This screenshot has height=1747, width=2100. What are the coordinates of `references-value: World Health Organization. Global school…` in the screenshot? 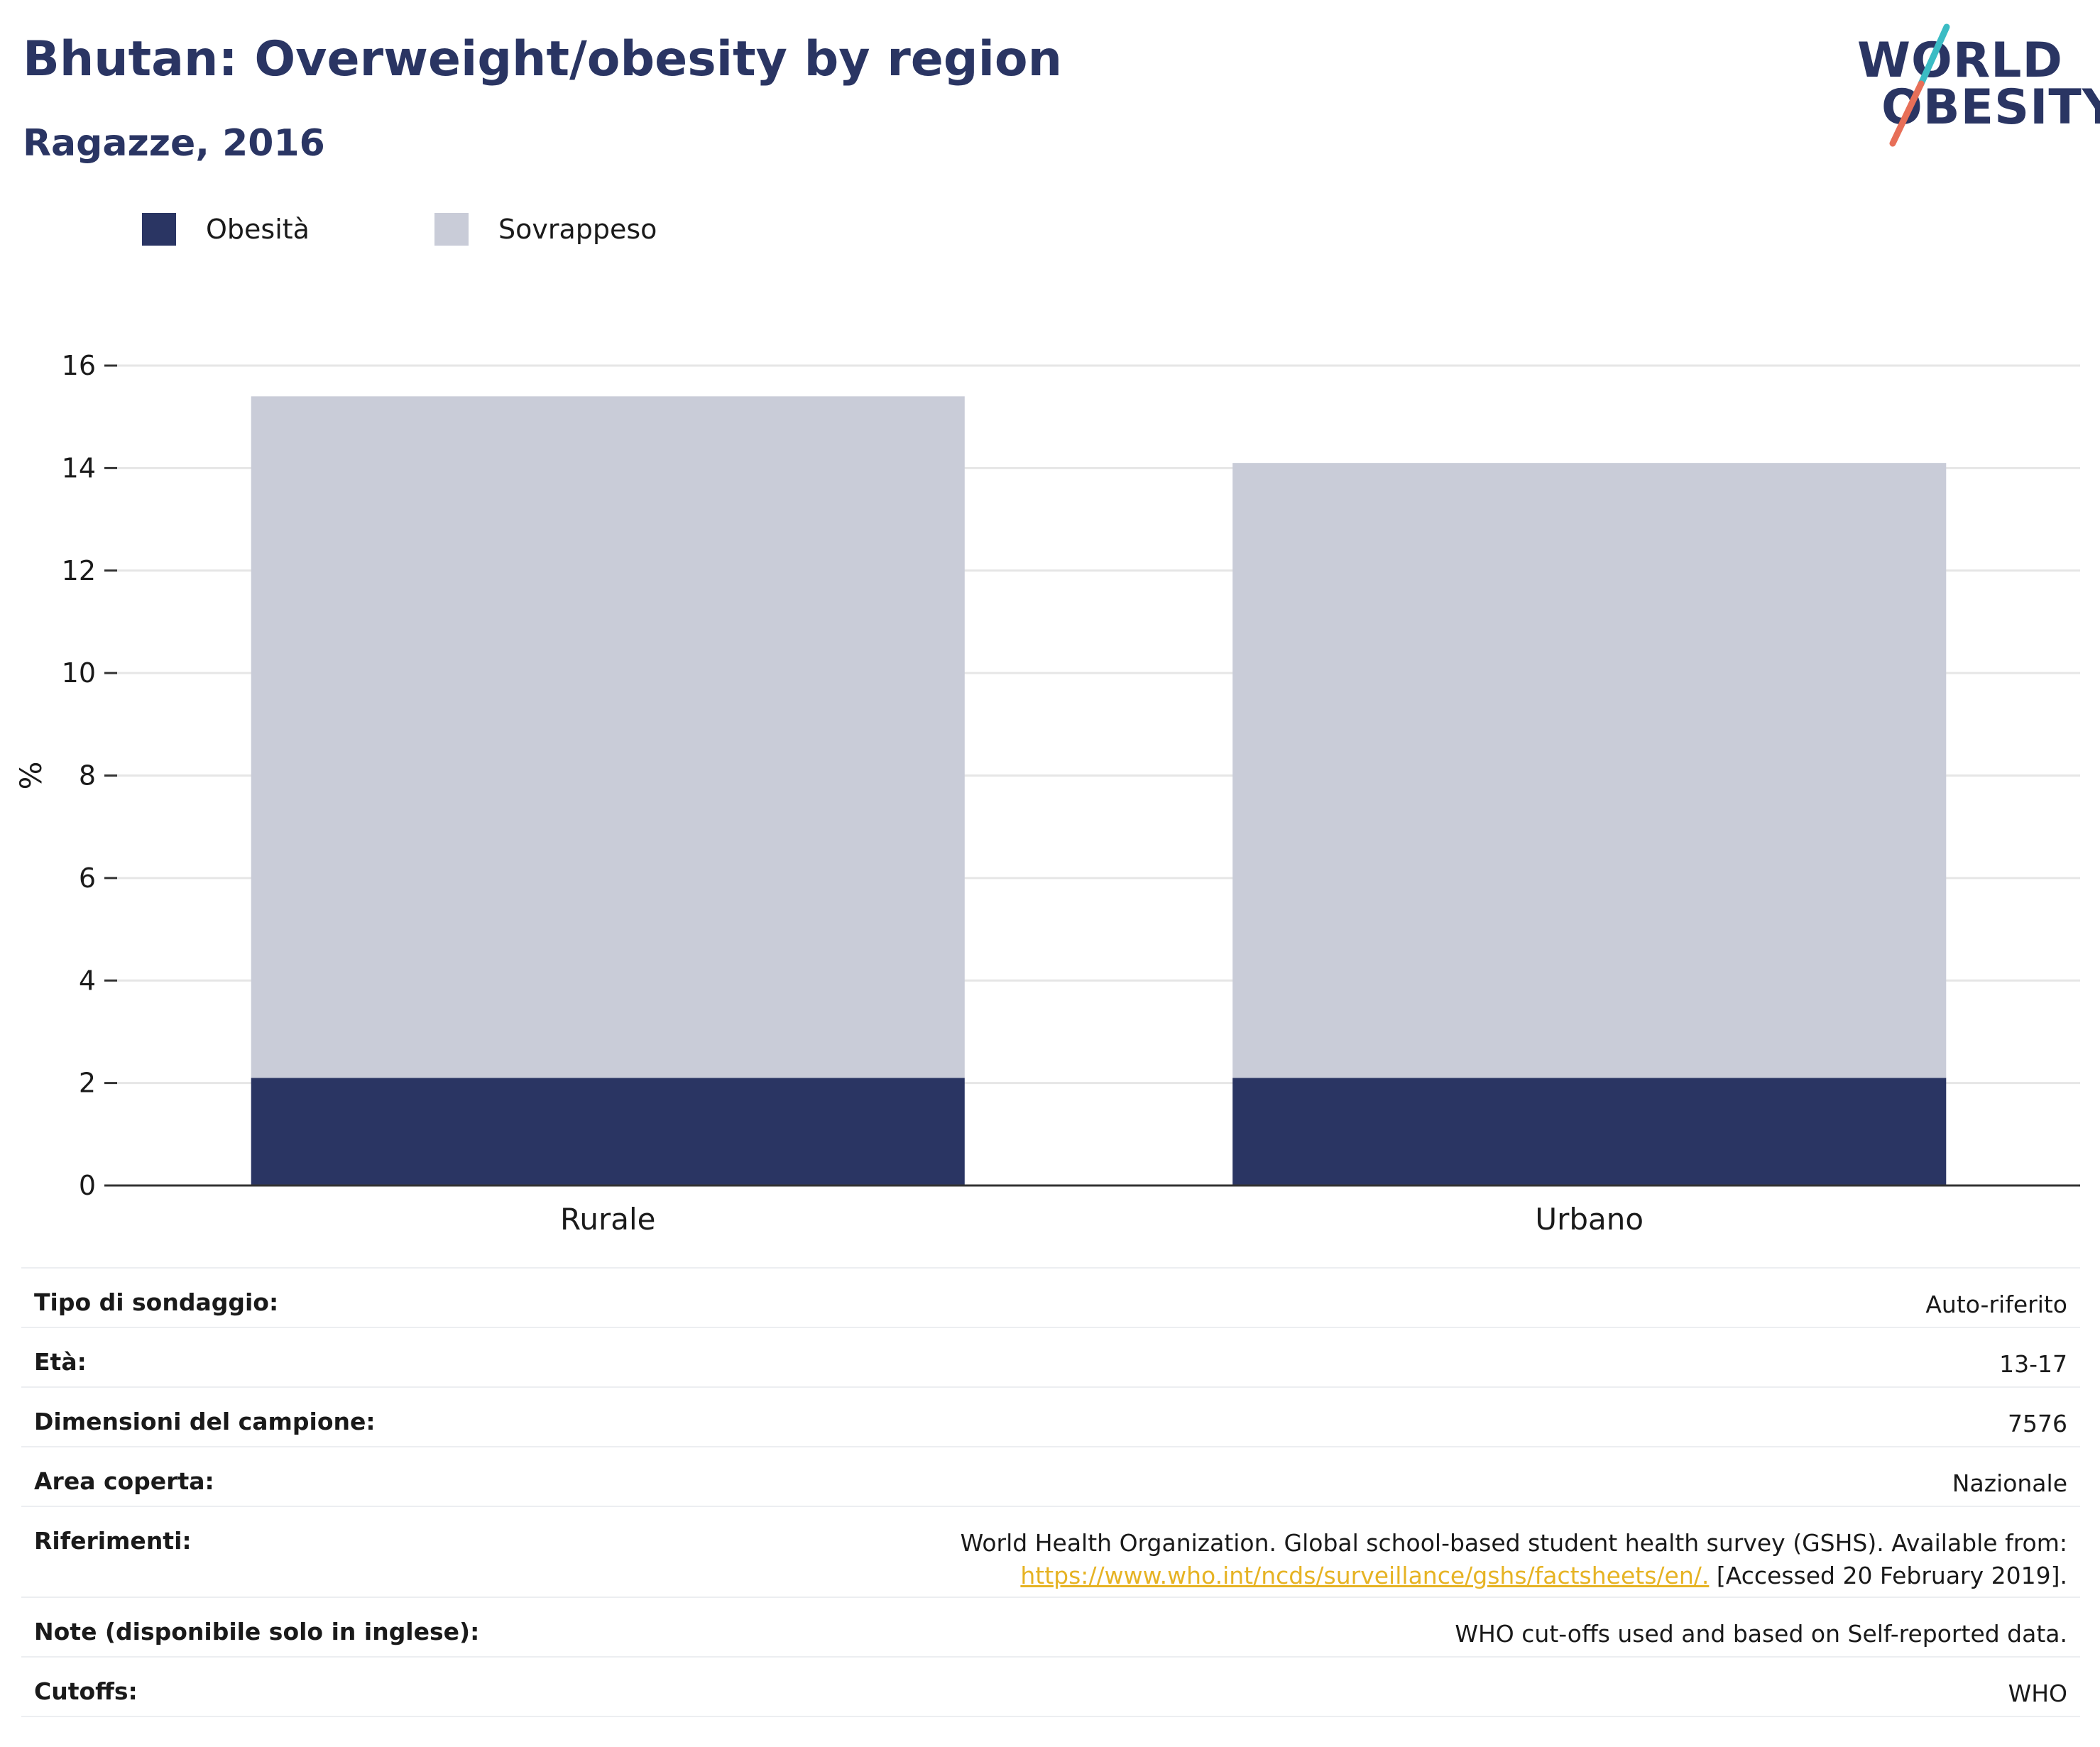 It's located at (1312, 1551).